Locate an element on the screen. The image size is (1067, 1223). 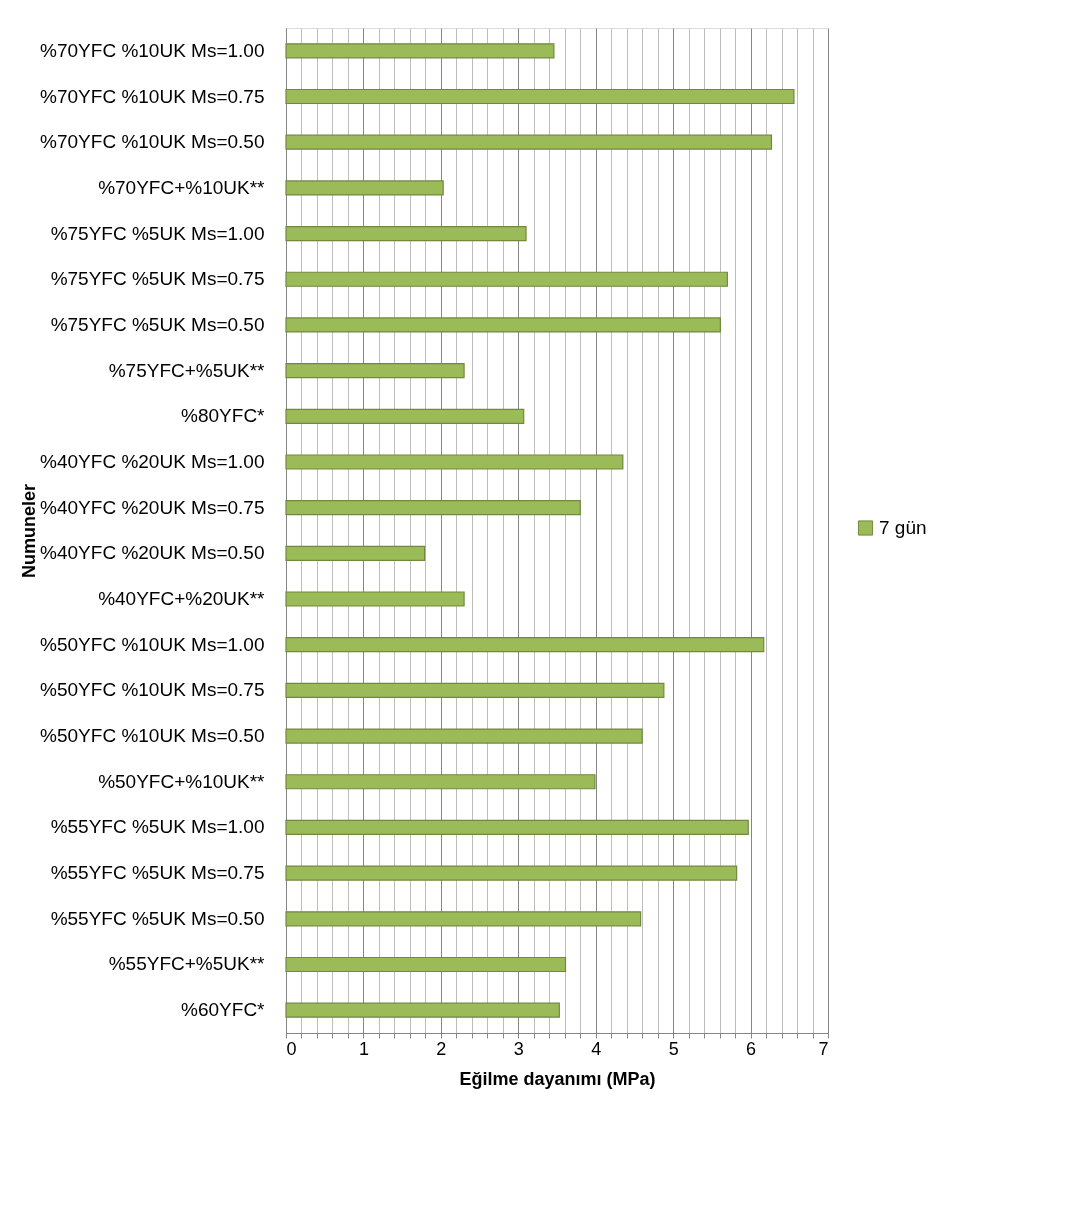
y-tick-label: %50YFC %10UK Ms=1.00 is located at coordinates (152, 644).